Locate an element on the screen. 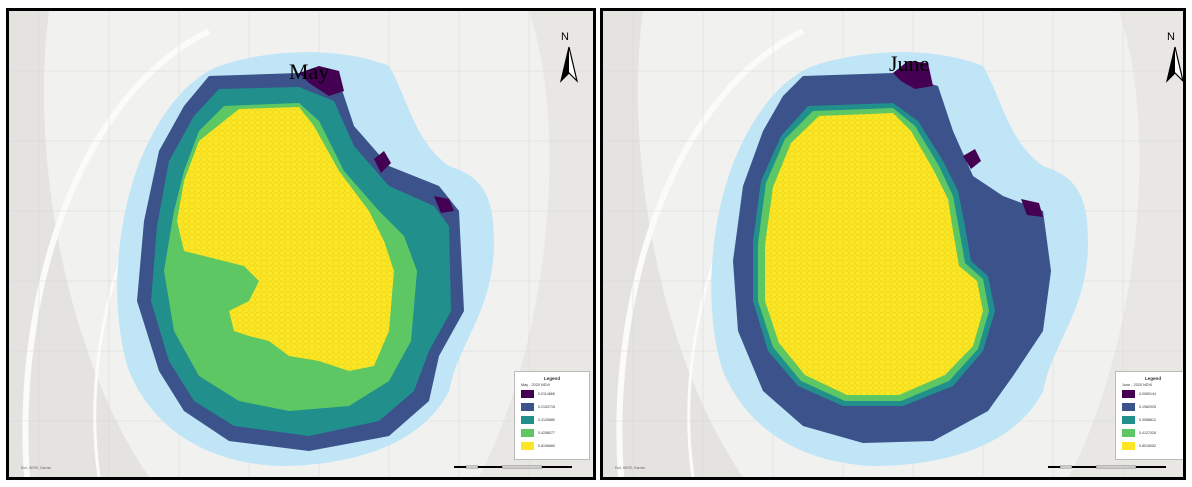  legend-item: 0.4258077 is located at coordinates (552, 433).